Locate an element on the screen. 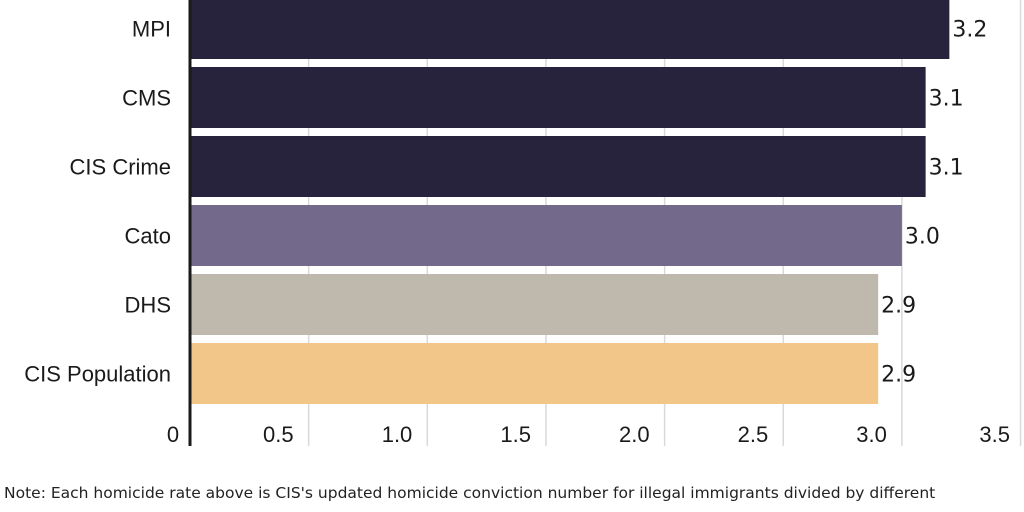  category-labels: MPI CMS CIS Crime Cato DHS CIS Population is located at coordinates (97, 202).